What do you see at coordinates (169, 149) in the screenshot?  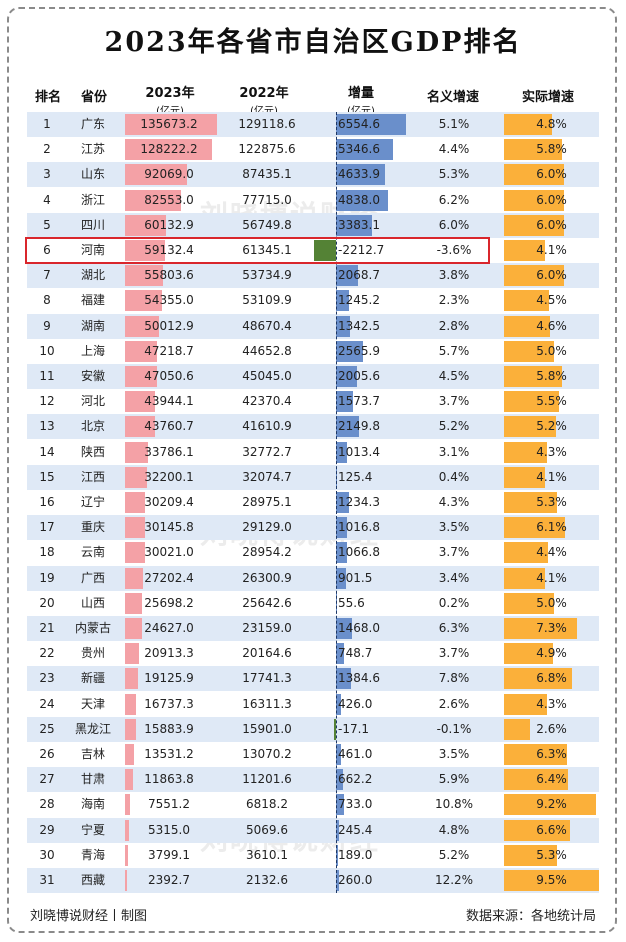 I see `gdp2023-cell: 128222.2` at bounding box center [169, 149].